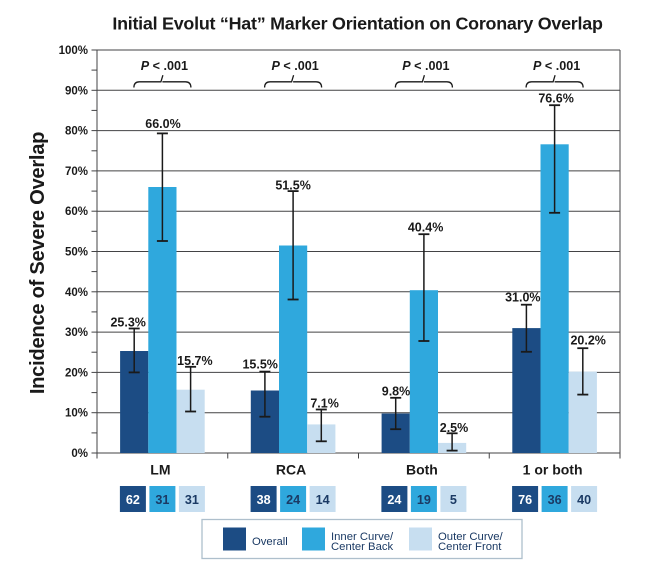 This screenshot has width=652, height=572. What do you see at coordinates (555, 99) in the screenshot?
I see `svg-text: 76.6%` at bounding box center [555, 99].